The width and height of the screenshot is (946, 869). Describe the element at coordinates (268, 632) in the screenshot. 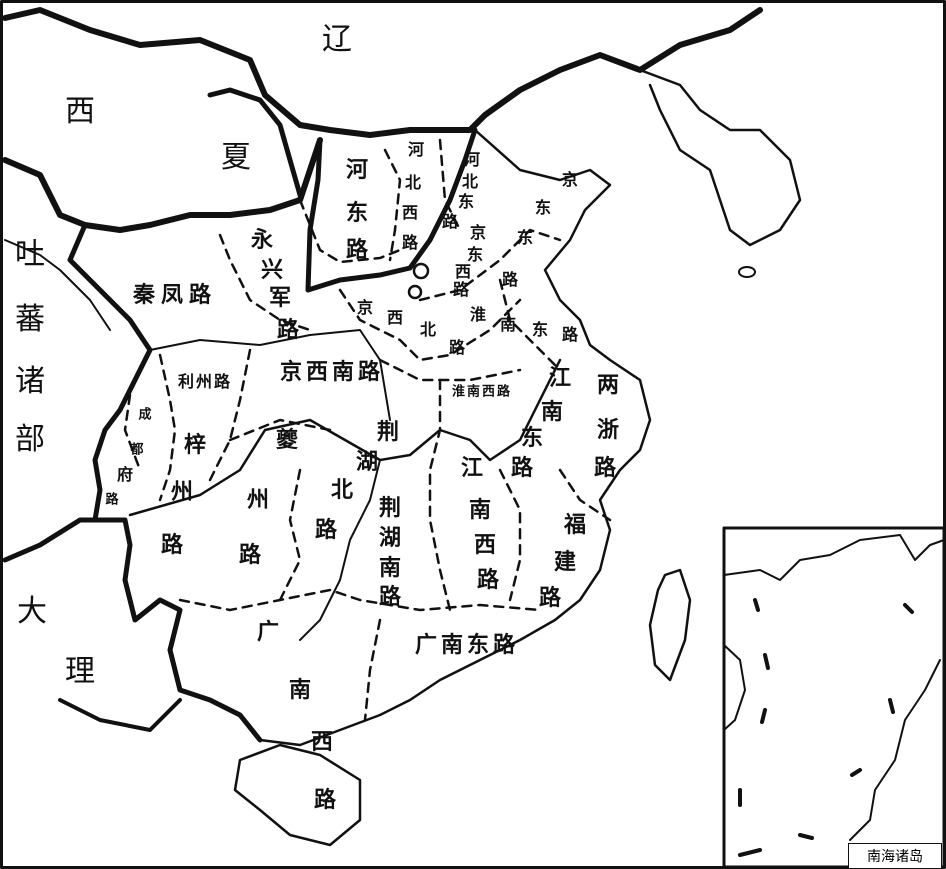

I see `label-guangnan-xi: 广` at that location.